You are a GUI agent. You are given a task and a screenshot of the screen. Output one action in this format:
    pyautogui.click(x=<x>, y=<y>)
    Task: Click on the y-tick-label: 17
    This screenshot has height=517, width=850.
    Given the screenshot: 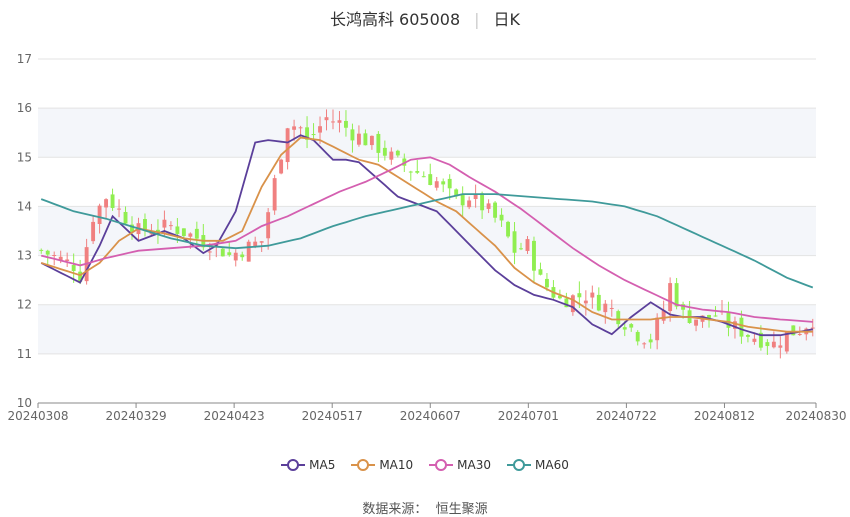 What is the action you would take?
    pyautogui.click(x=24, y=59)
    